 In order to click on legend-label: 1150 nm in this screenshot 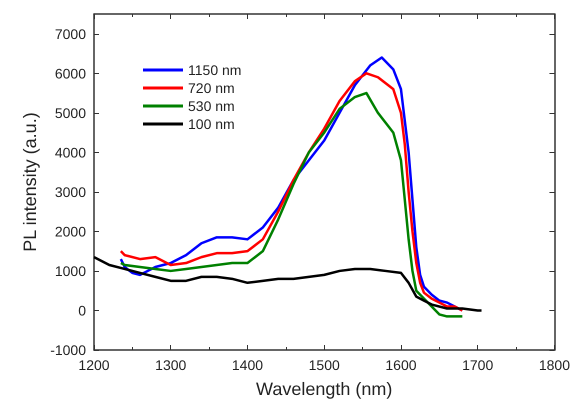, I will do `click(215, 70)`.